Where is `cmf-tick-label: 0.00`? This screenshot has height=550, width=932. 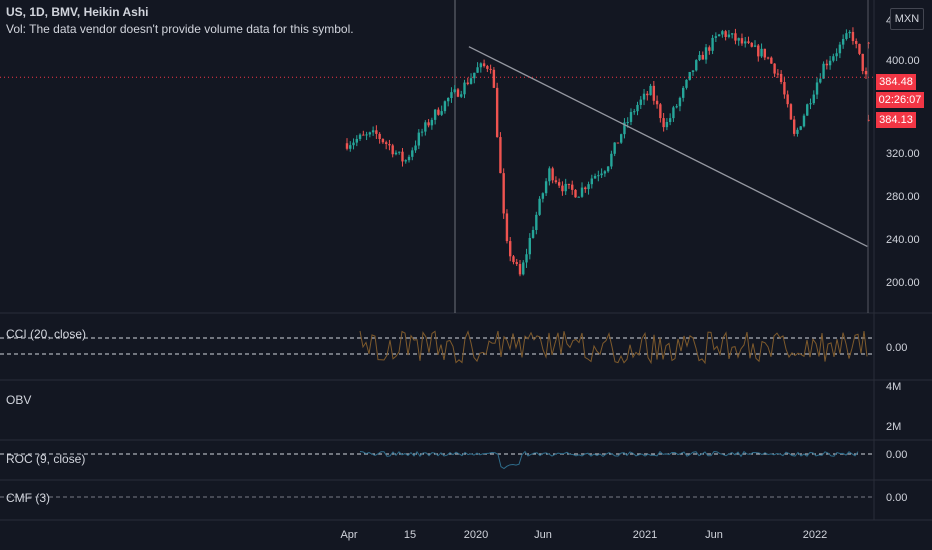
cmf-tick-label: 0.00 is located at coordinates (896, 498).